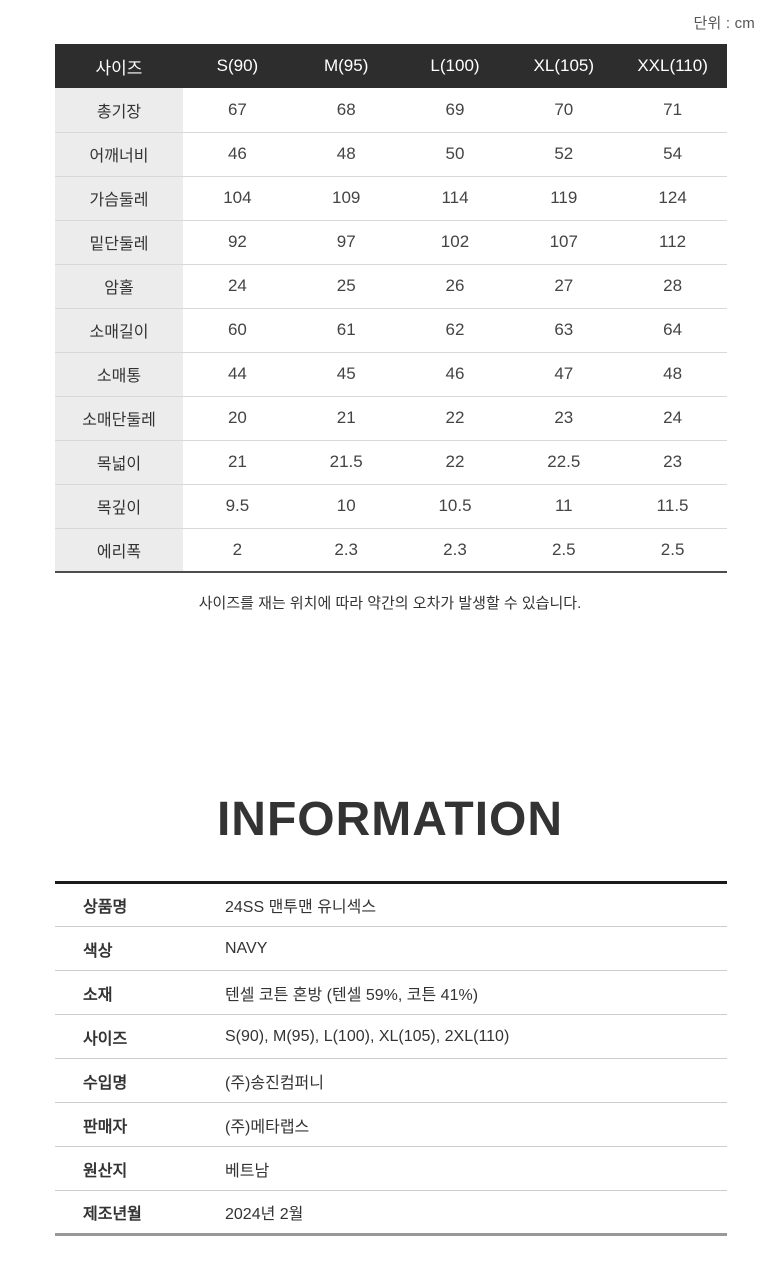 This screenshot has width=780, height=1280. I want to click on measurement-label: 소매단둘레, so click(119, 418).